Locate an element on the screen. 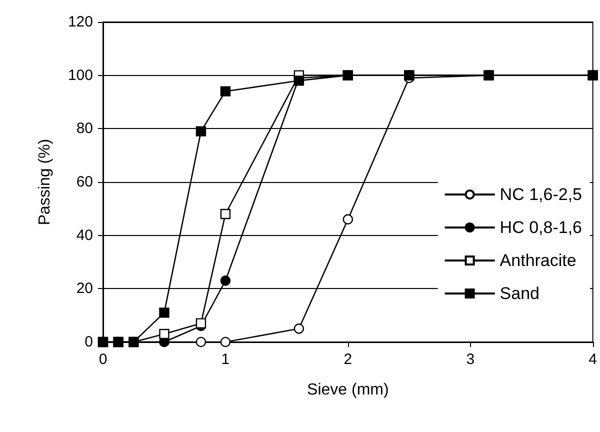  x-tick-label: 4 is located at coordinates (592, 359).